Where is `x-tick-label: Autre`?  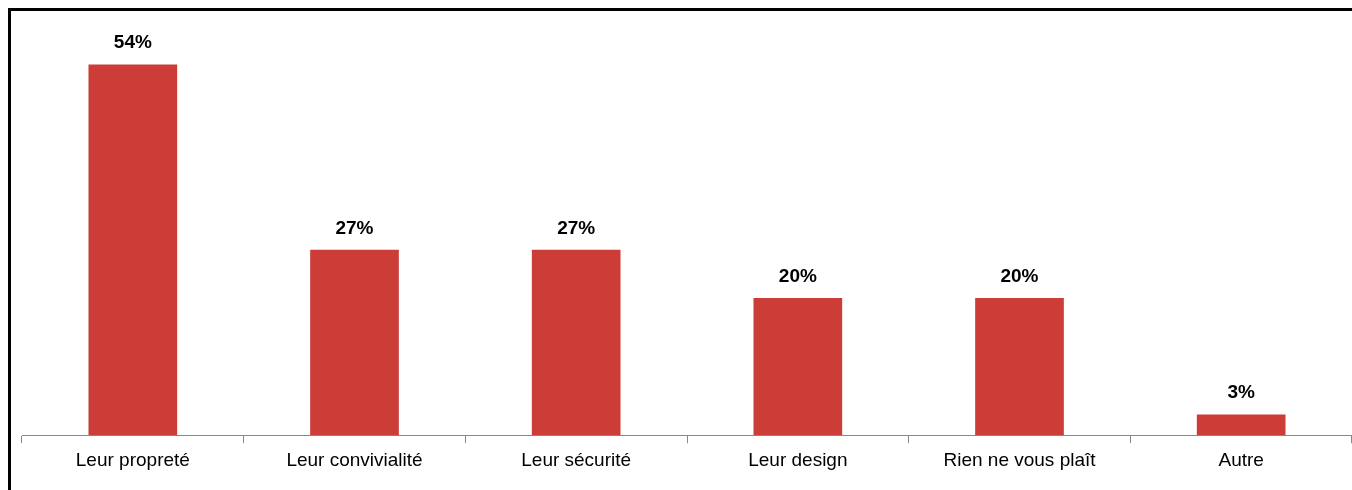
x-tick-label: Autre is located at coordinates (1241, 459).